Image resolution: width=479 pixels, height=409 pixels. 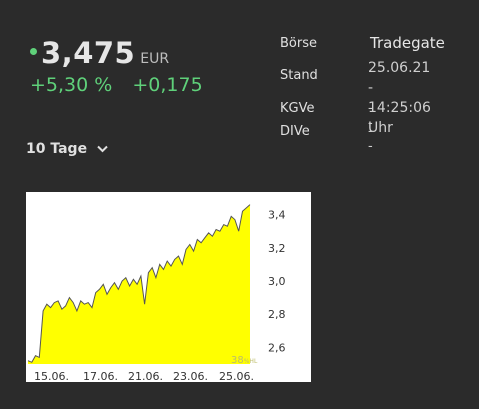 What do you see at coordinates (71, 85) in the screenshot?
I see `change-percent: +5,30 %` at bounding box center [71, 85].